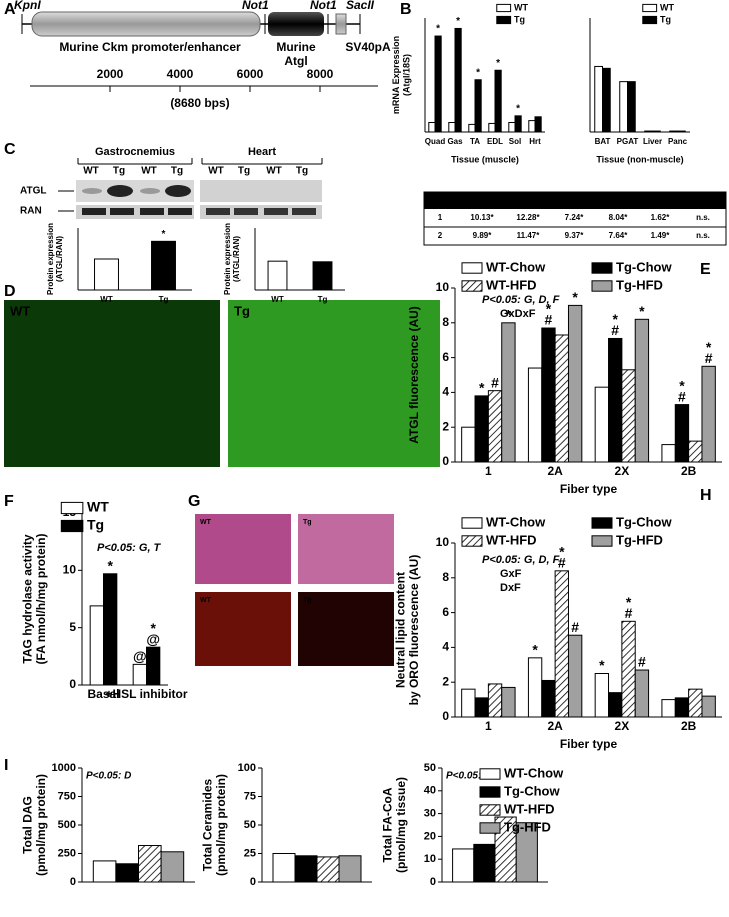 This screenshot has height=917, width=729. I want to click on x-tick-label: TA, so click(475, 141).